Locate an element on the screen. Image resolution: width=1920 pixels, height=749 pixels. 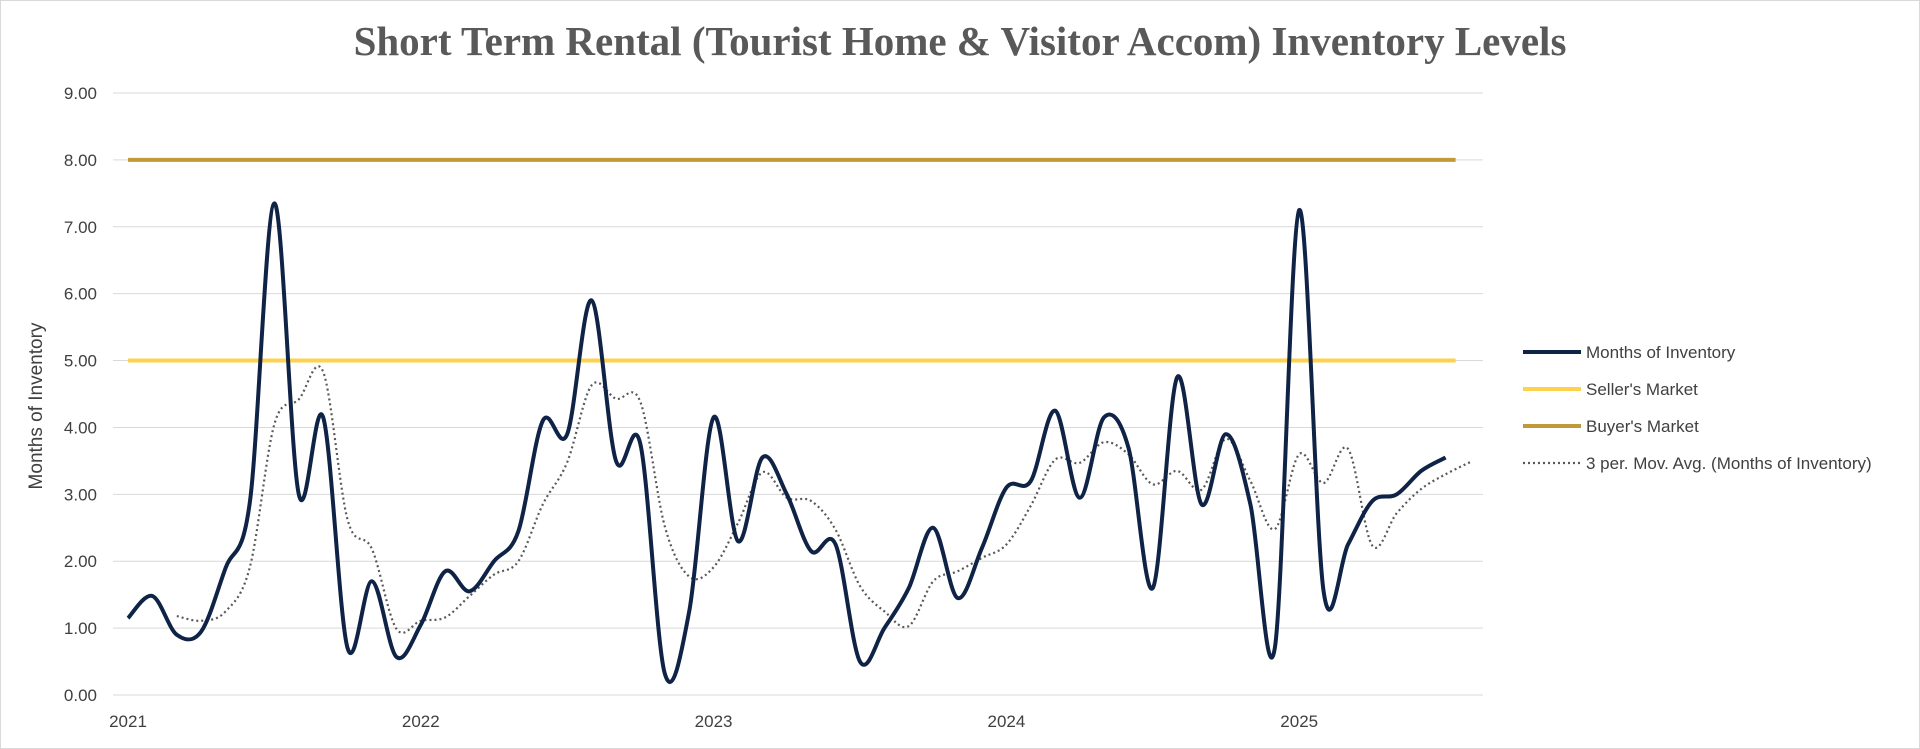
x-tick-label: 2025 is located at coordinates (1299, 721).